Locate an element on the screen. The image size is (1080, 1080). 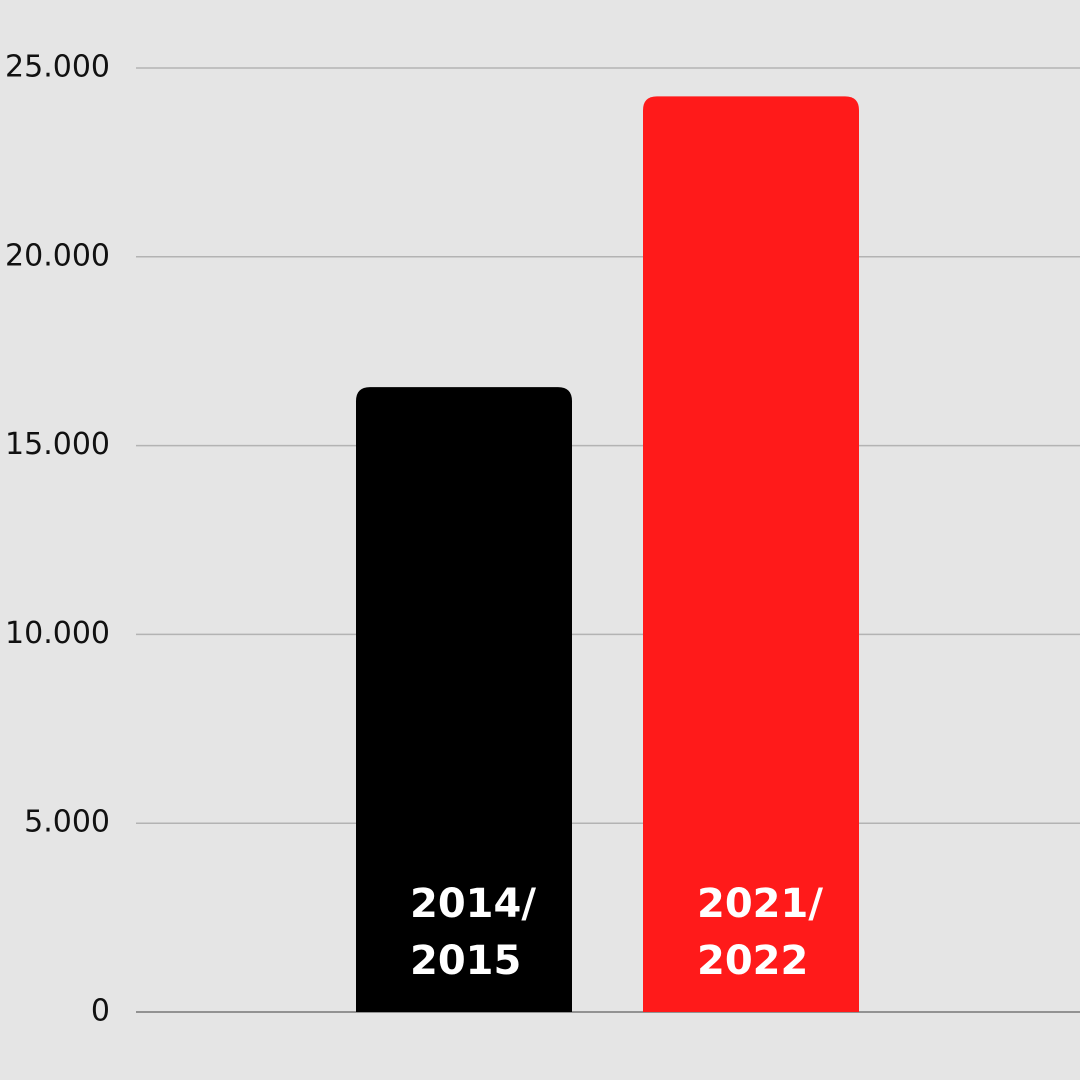
y-tick-label: 10.000 is located at coordinates (57, 633).